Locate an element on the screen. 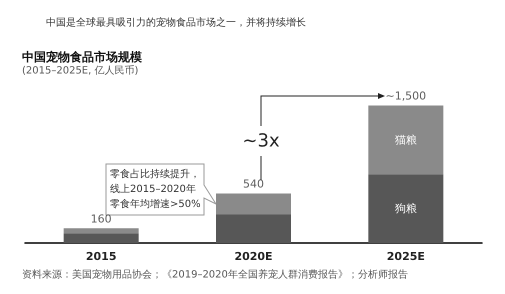  annotation: 零食占比持续提升，线上2015–2020年零食年均增速>50% is located at coordinates (155, 189).